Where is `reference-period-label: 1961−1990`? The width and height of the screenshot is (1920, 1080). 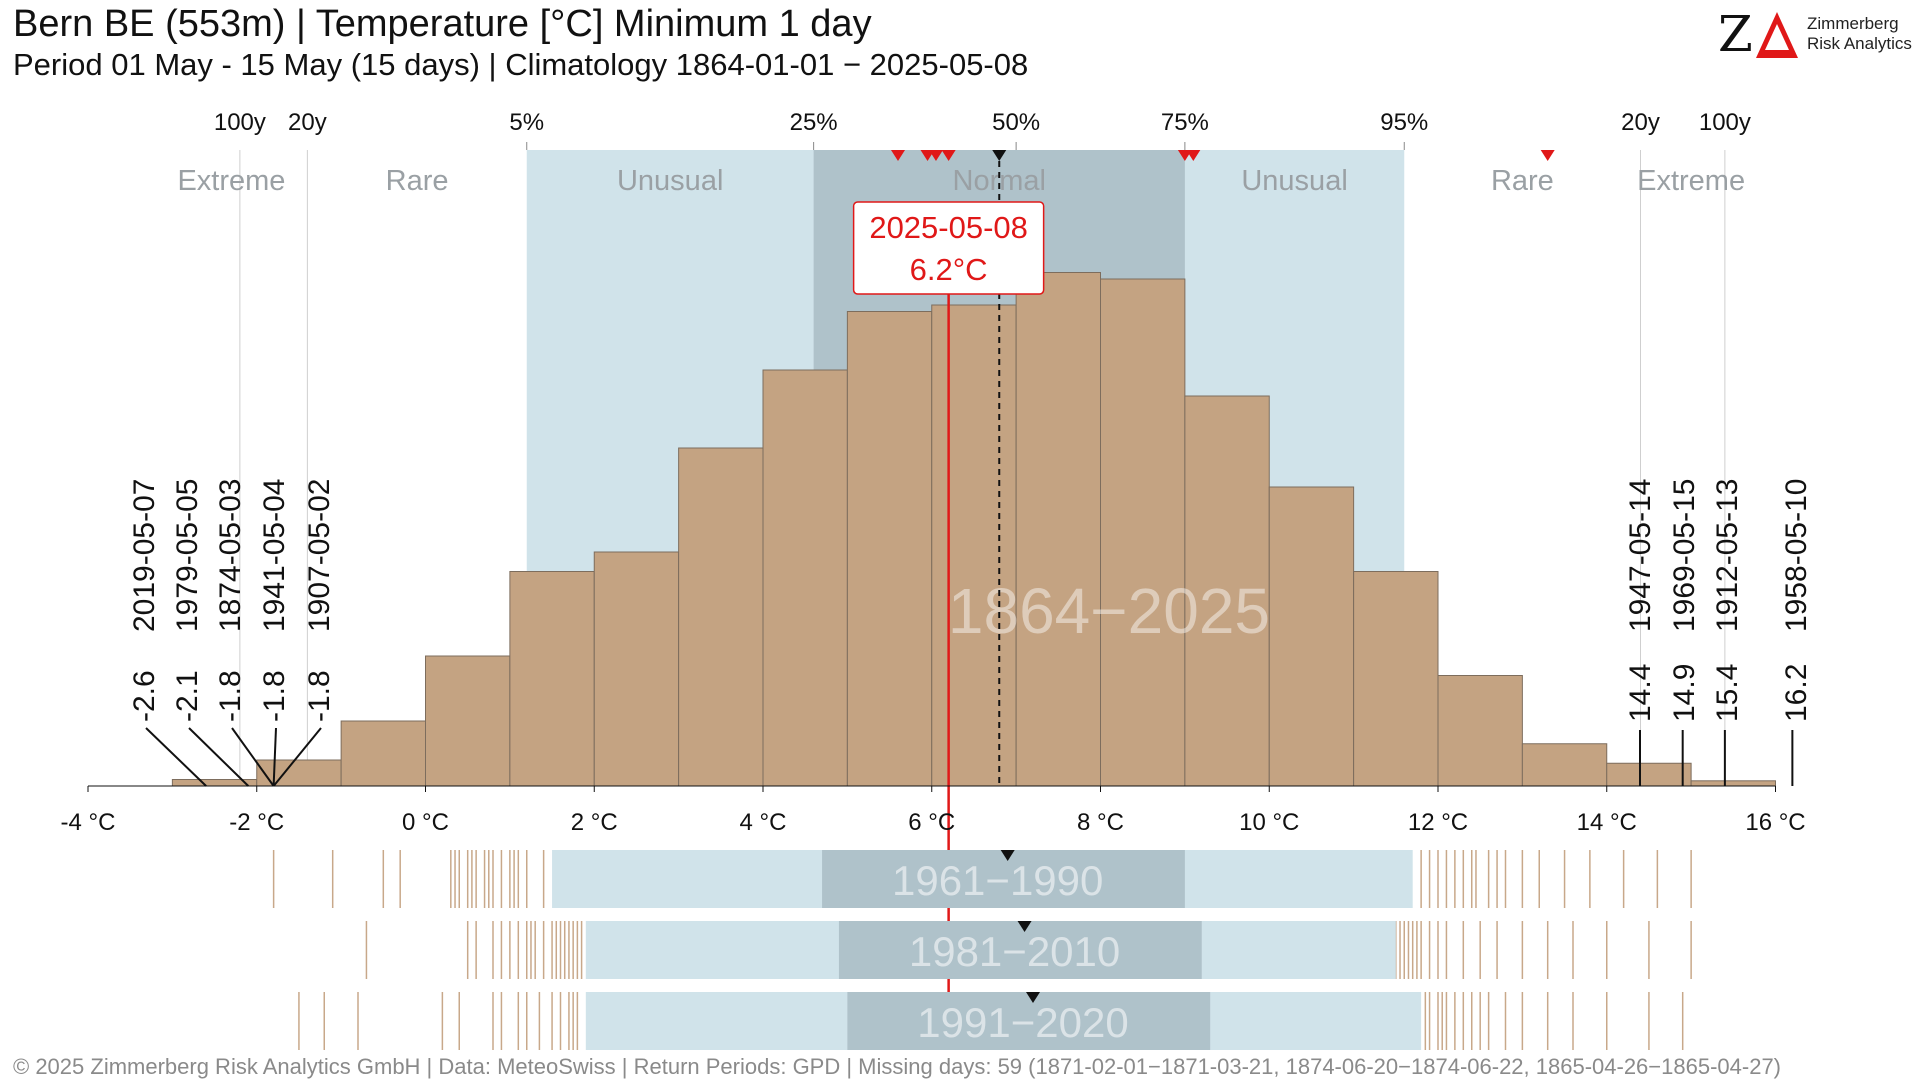
reference-period-label: 1961−1990 is located at coordinates (997, 880).